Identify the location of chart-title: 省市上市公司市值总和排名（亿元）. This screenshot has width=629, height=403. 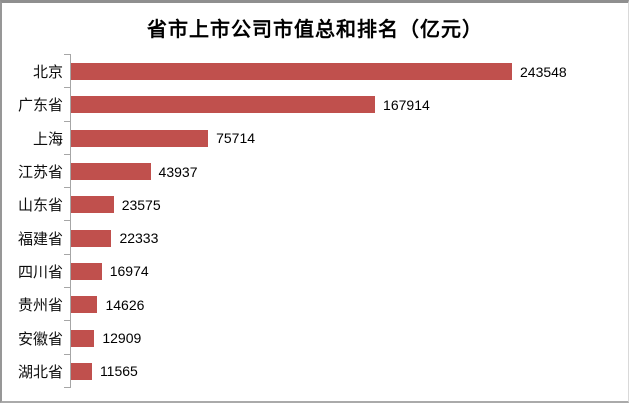
(315, 30).